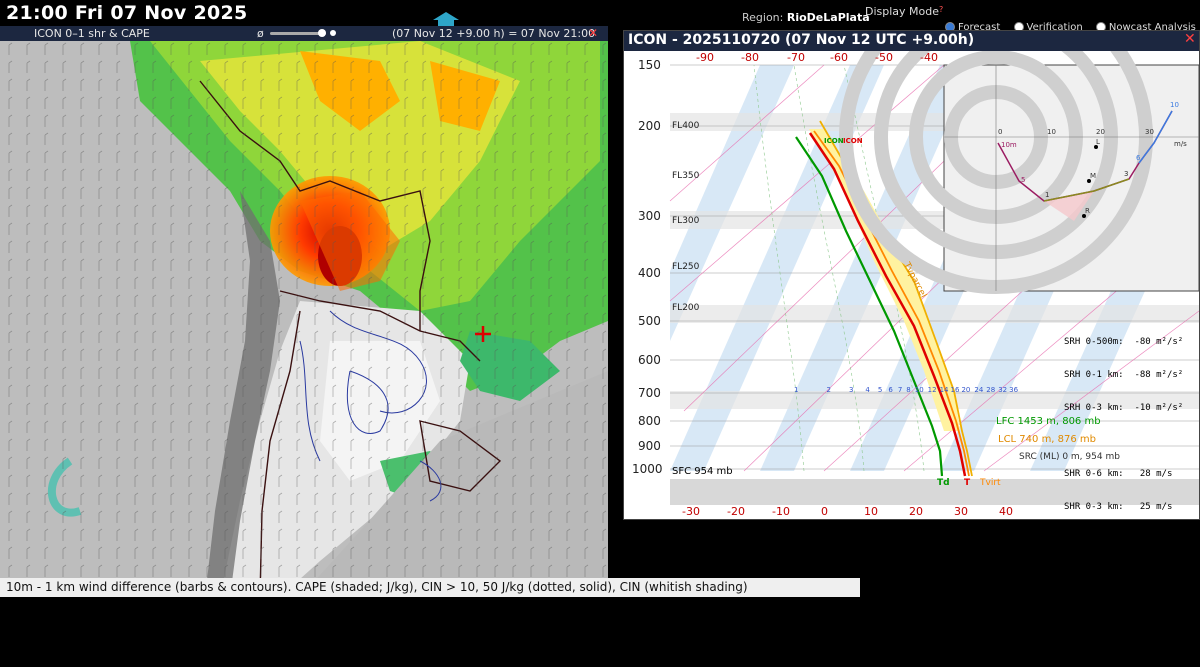 This screenshot has width=1200, height=667. I want to click on icon-label-2: ICON, so click(853, 141).